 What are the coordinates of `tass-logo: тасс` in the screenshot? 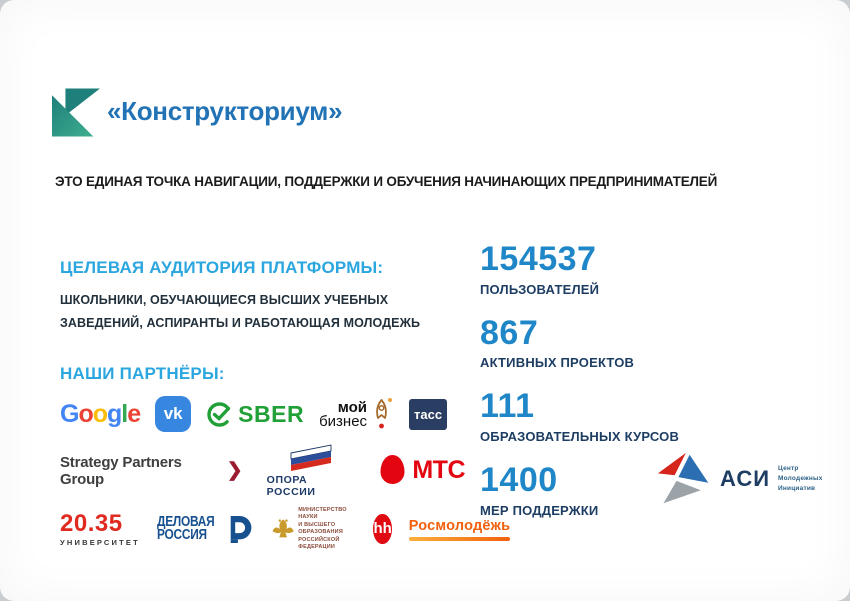 It's located at (428, 414).